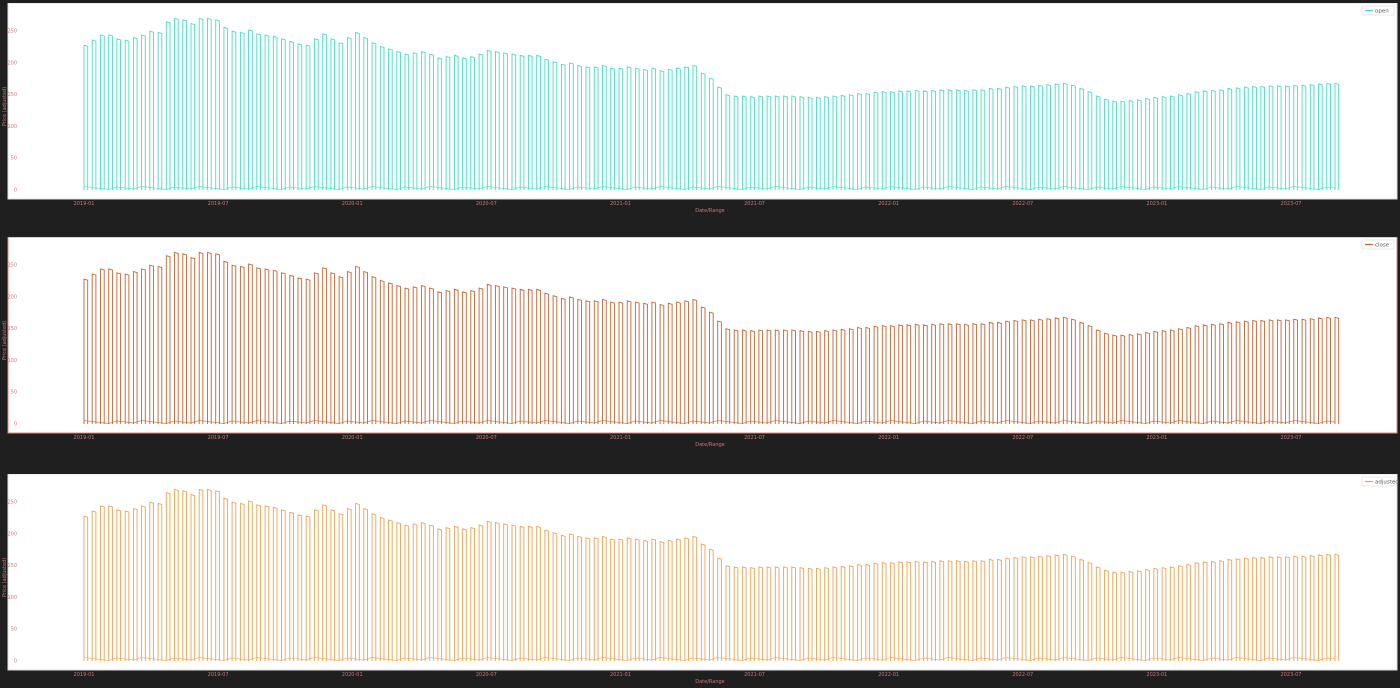 The width and height of the screenshot is (1400, 688). I want to click on legend-label: close, so click(1382, 246).